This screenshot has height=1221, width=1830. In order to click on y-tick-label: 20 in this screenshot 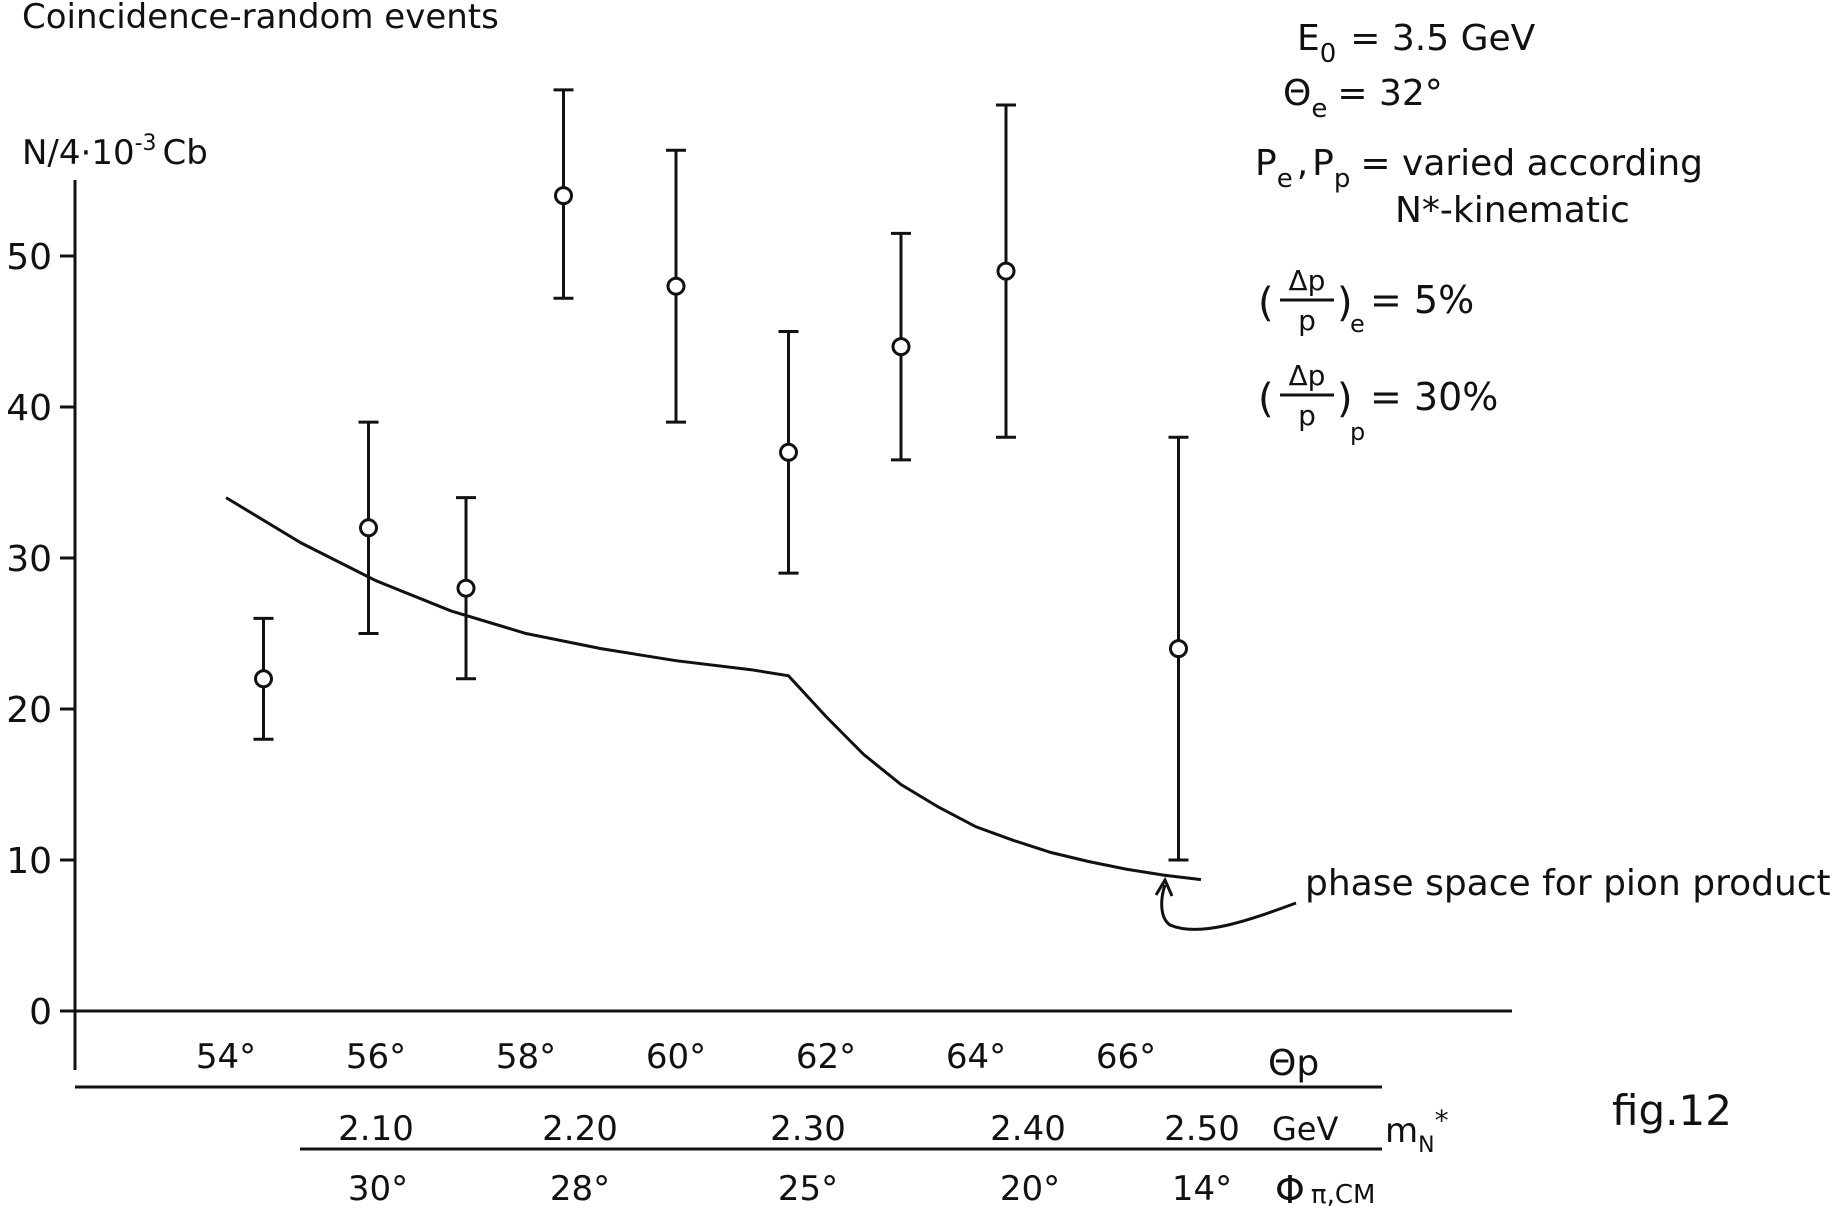, I will do `click(29, 710)`.